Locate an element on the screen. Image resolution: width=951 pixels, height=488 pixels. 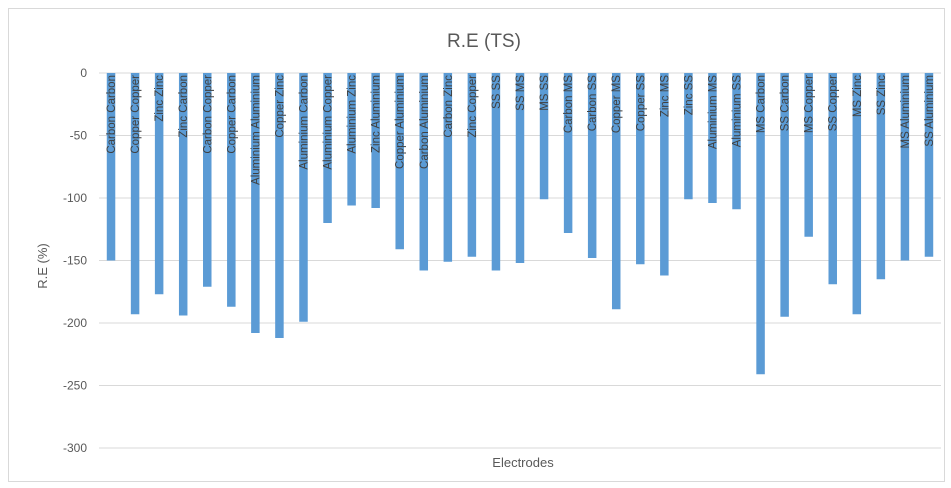
category-label: Zinc Carbon is located at coordinates (184, 106).